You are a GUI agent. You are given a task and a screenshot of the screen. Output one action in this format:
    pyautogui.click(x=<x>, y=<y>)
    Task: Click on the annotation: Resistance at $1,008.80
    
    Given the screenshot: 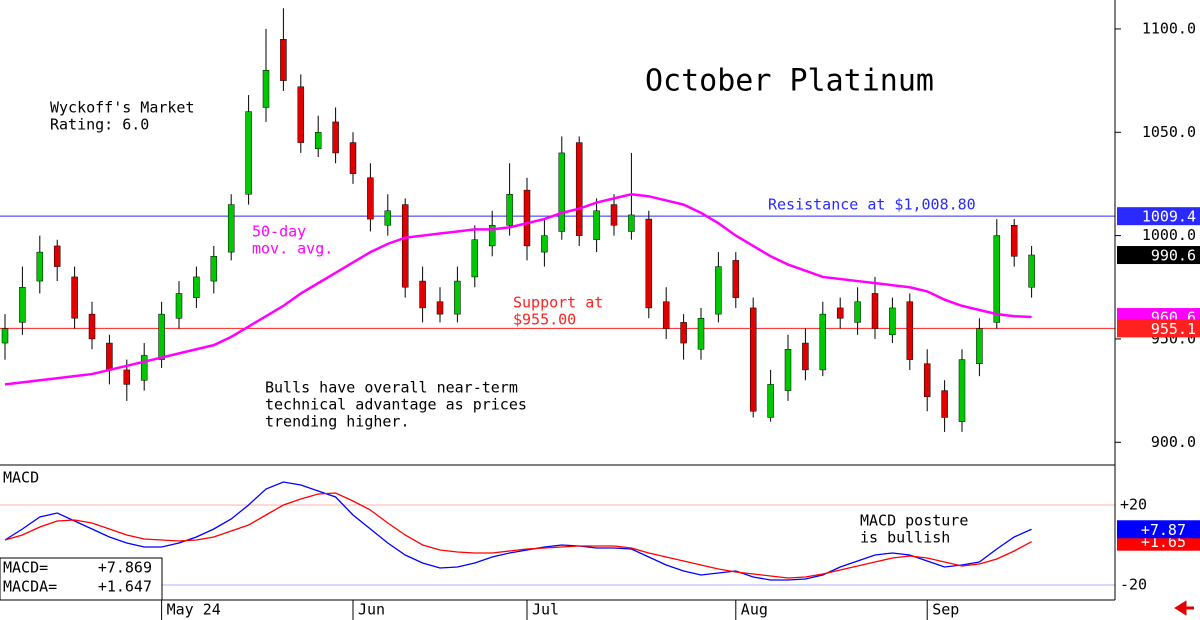 What is the action you would take?
    pyautogui.click(x=872, y=205)
    